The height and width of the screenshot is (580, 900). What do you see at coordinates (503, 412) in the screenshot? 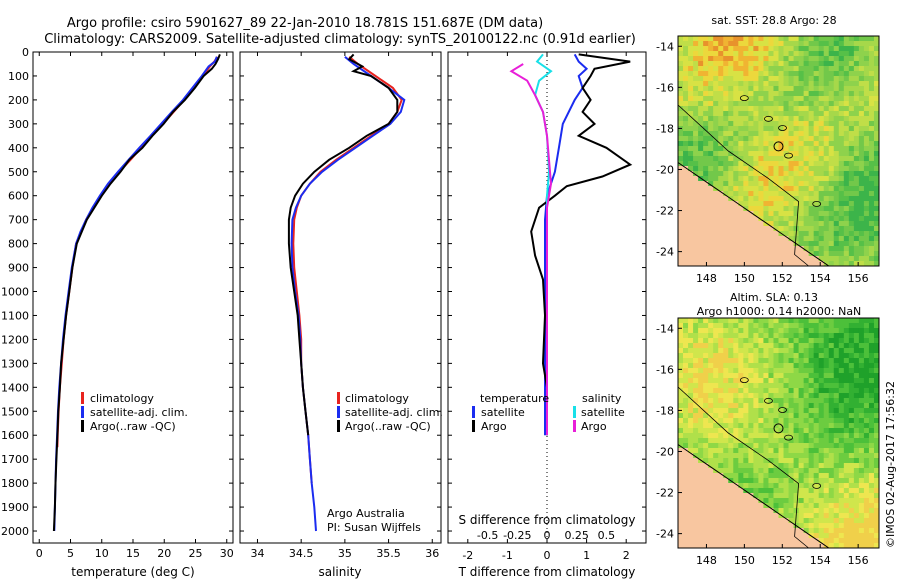
I see `difference-legend-t-satellite: satellite` at bounding box center [503, 412].